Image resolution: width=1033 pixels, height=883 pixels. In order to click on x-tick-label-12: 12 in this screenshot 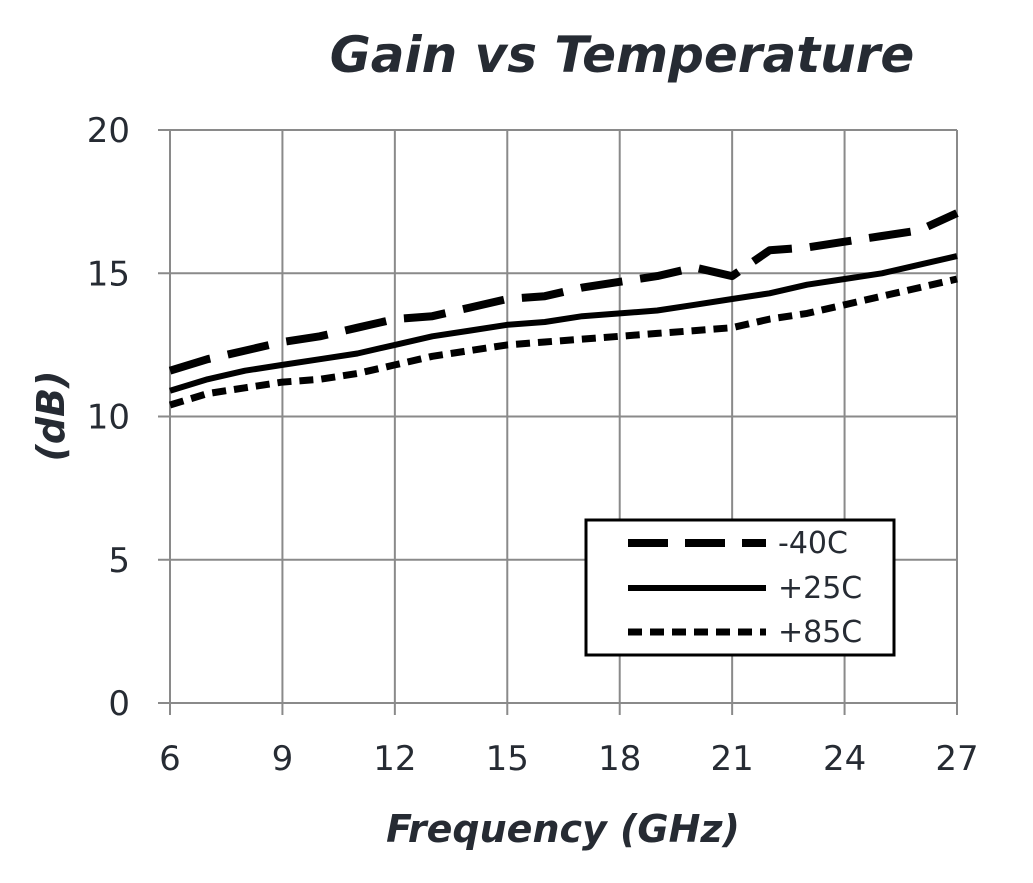, I will do `click(394, 759)`.